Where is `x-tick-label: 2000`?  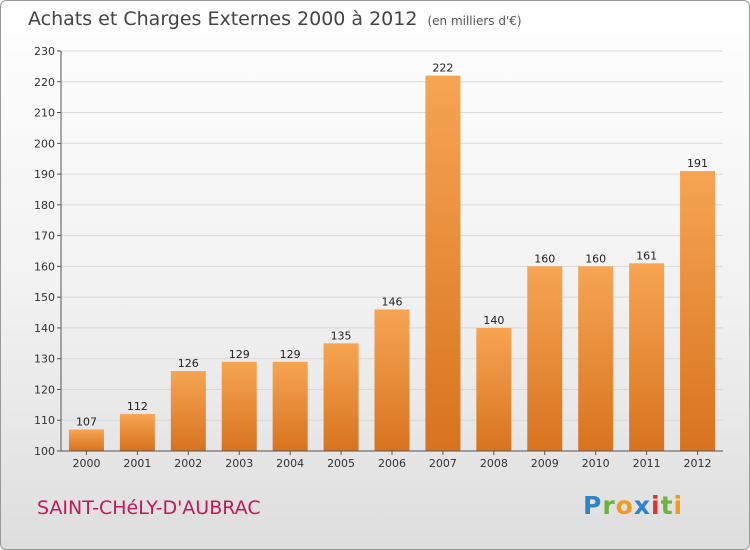
x-tick-label: 2000 is located at coordinates (86, 463).